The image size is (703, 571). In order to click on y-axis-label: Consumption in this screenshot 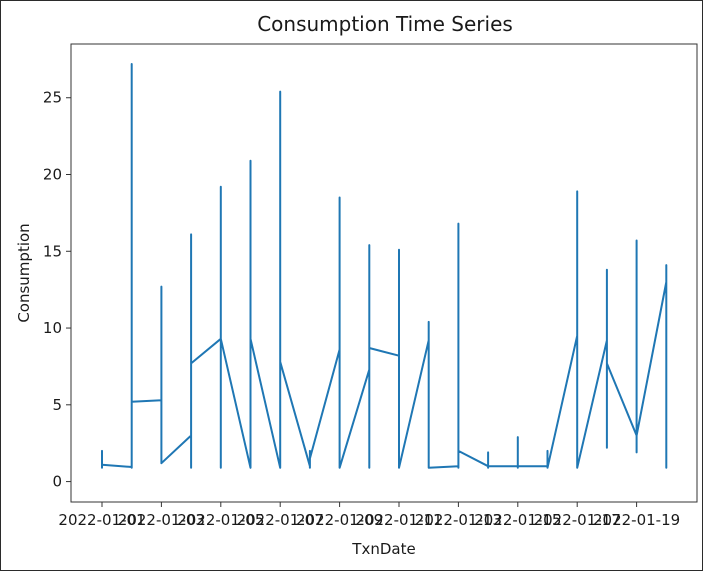, I will do `click(24, 272)`.